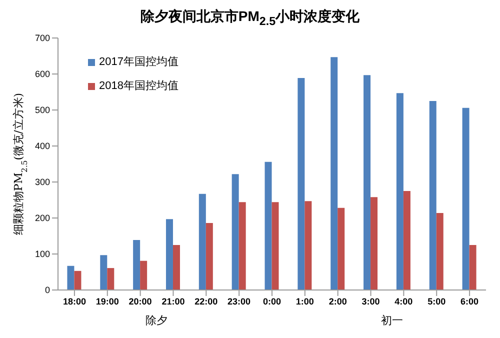 The height and width of the screenshot is (338, 500). I want to click on x-tick-label: 22:00, so click(206, 301).